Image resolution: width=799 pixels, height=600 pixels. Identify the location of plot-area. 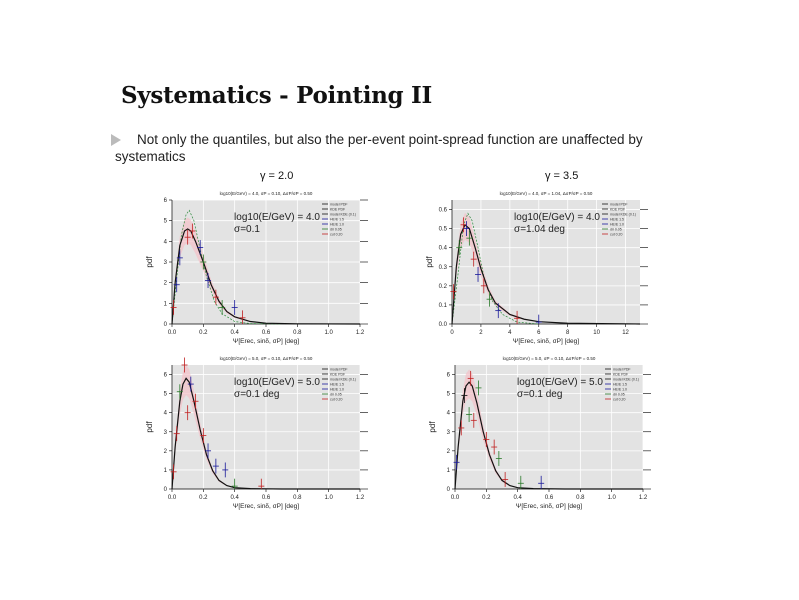
(546, 262).